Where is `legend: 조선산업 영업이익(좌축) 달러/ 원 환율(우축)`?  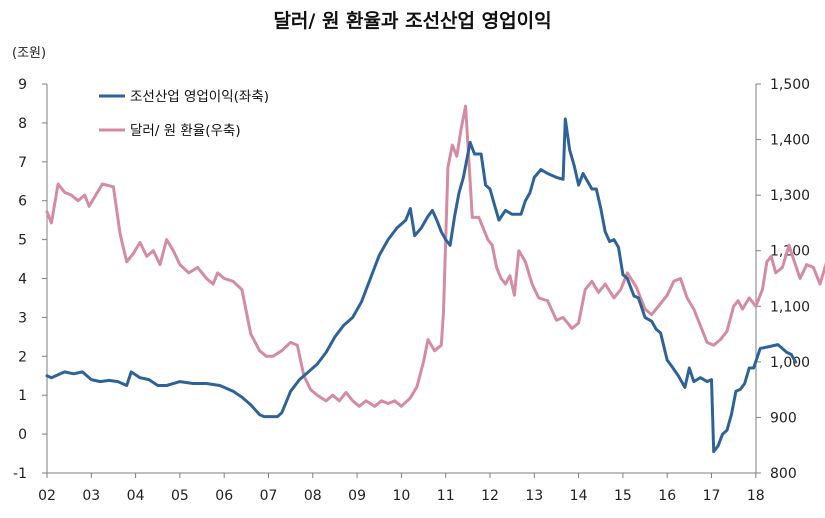
legend: 조선산업 영업이익(좌축) 달러/ 원 환율(우축) is located at coordinates (184, 114).